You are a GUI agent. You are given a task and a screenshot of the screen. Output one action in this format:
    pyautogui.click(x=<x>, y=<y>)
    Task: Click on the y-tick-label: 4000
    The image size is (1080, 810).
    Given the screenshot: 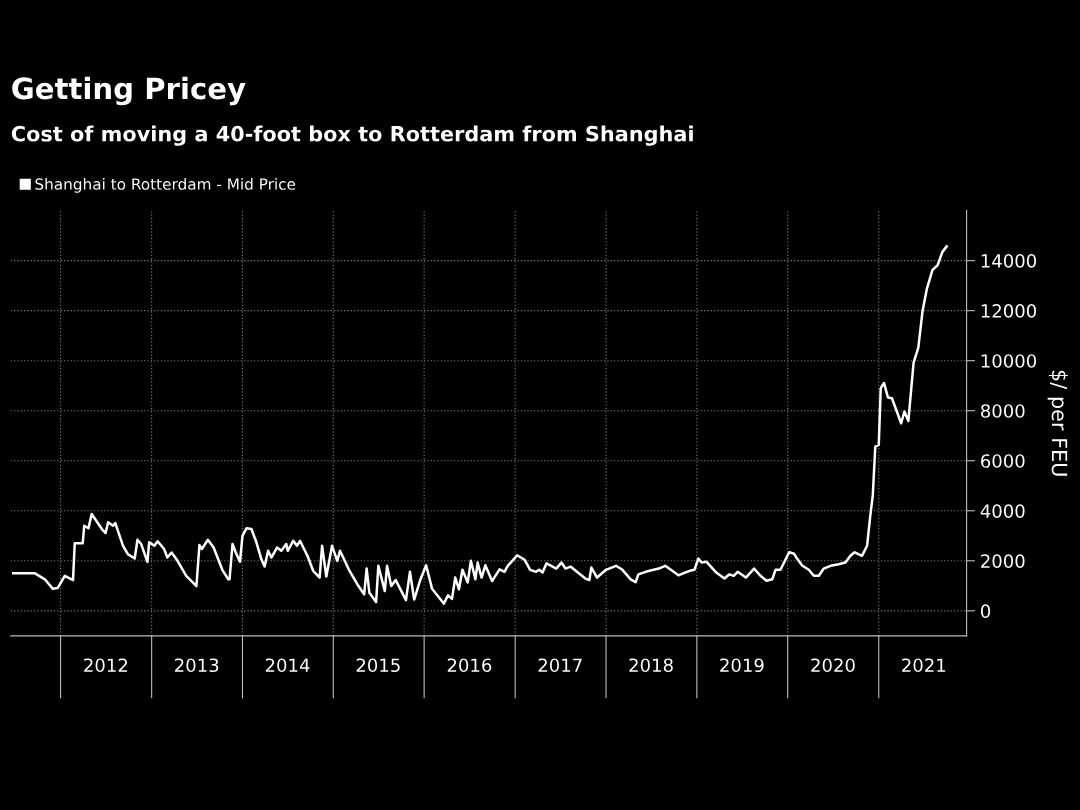 What is the action you would take?
    pyautogui.click(x=1002, y=511)
    